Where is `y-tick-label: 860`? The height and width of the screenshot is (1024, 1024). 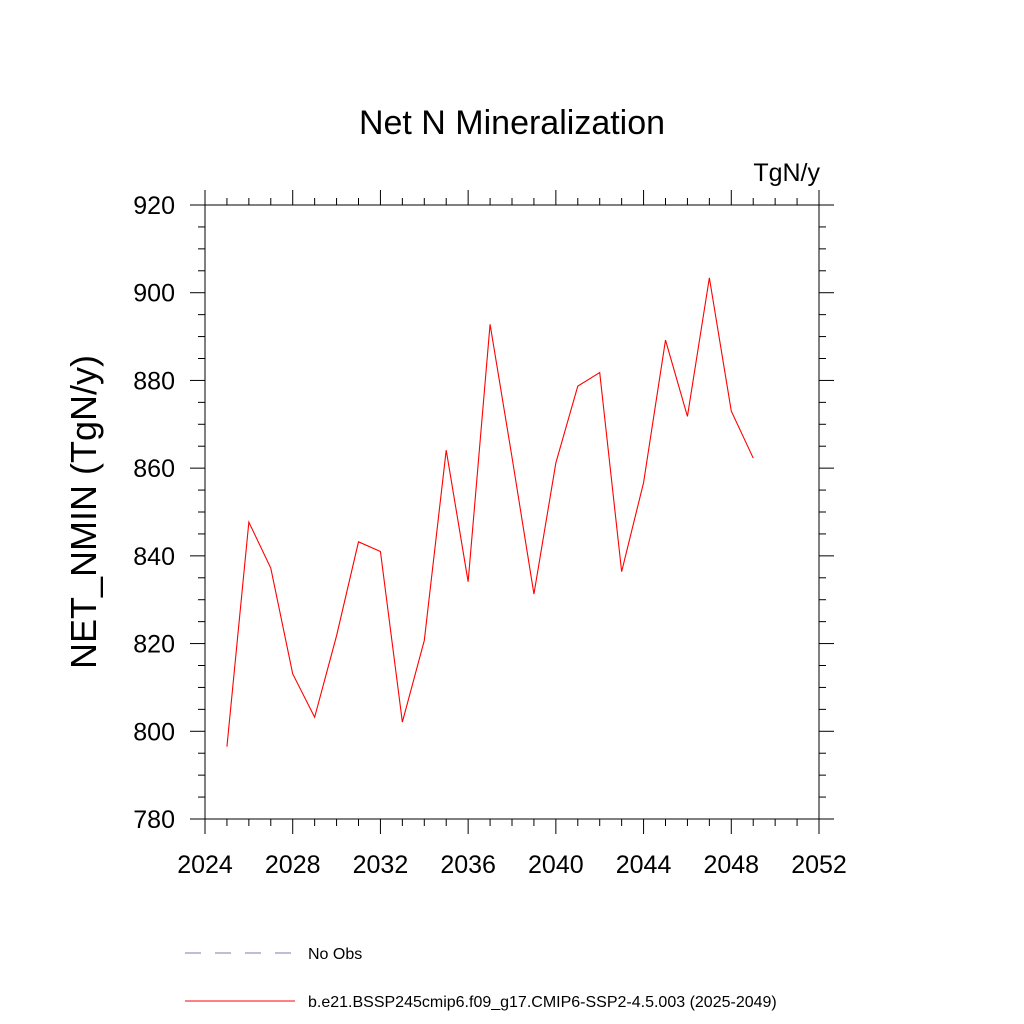
y-tick-label: 860 is located at coordinates (154, 469).